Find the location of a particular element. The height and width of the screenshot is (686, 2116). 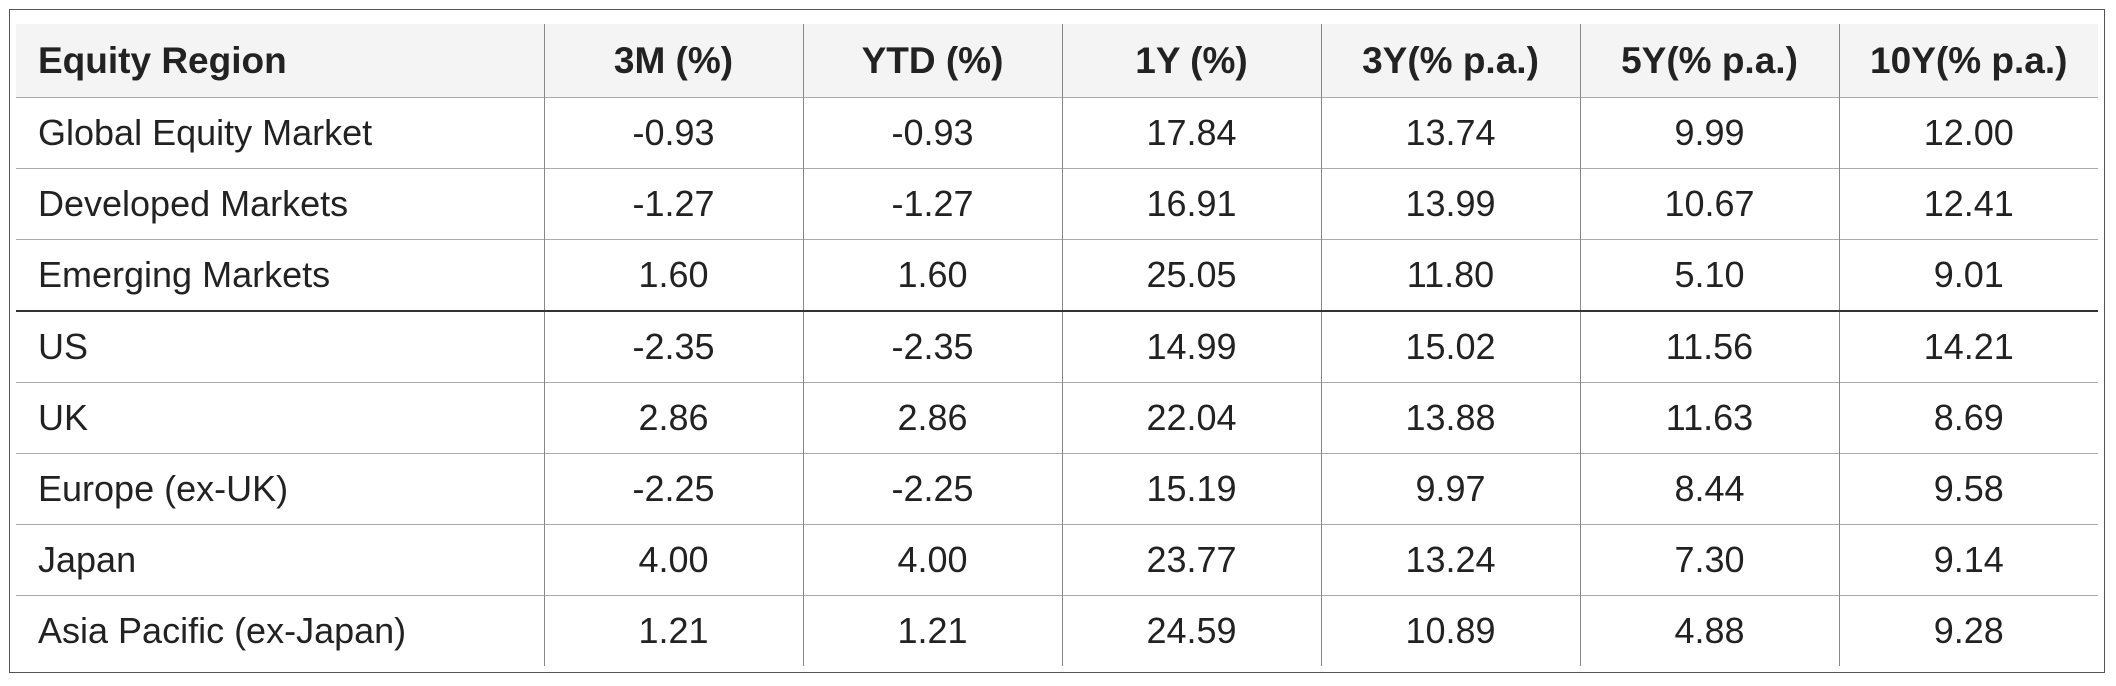

region-cell: Japan is located at coordinates (280, 560).